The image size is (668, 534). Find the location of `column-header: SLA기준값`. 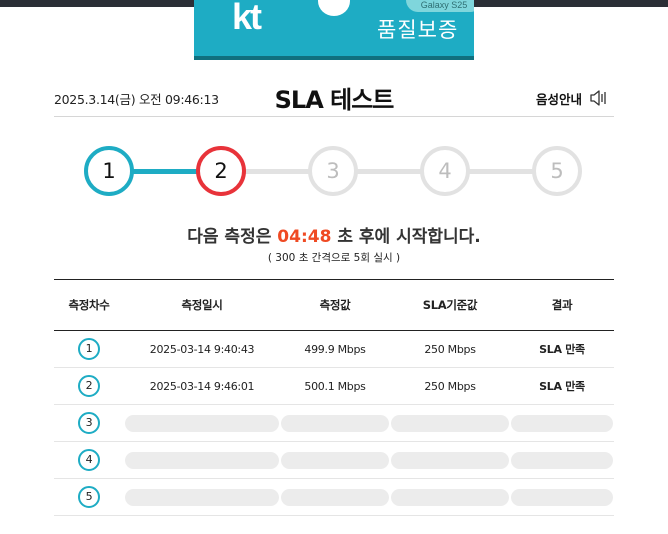

column-header: SLA기준값 is located at coordinates (450, 305).